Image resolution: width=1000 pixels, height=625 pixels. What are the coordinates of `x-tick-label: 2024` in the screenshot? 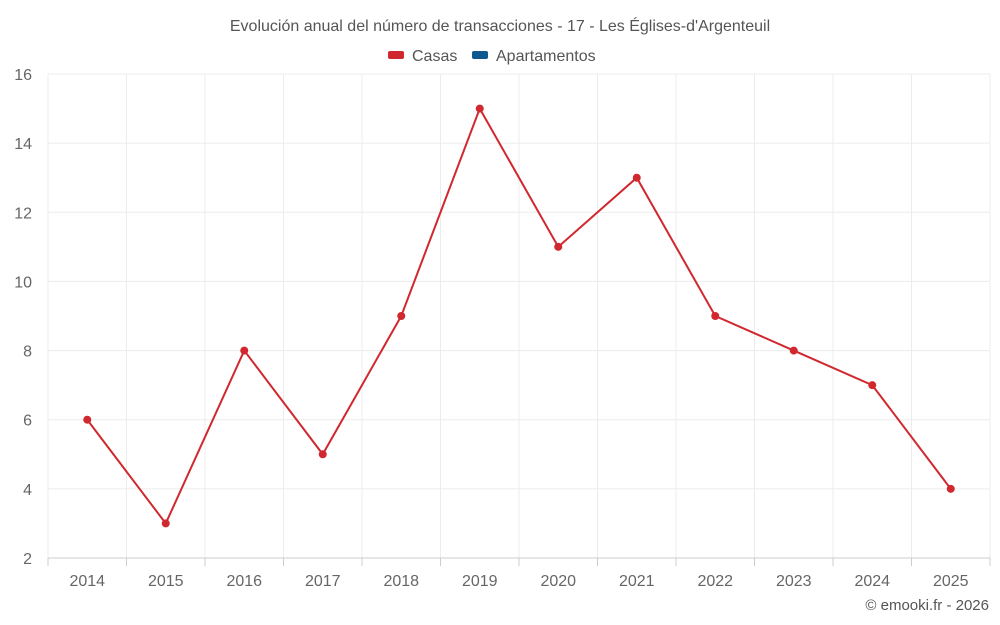 It's located at (872, 581).